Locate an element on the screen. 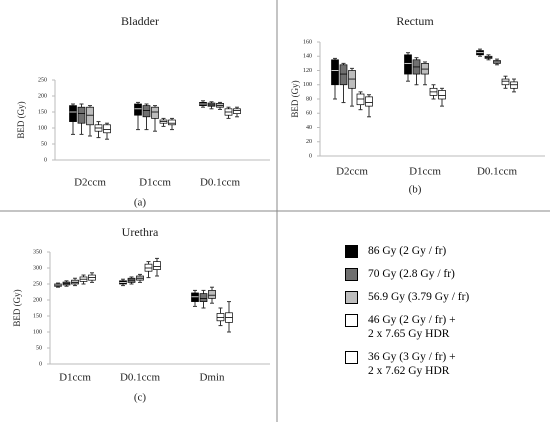 The height and width of the screenshot is (422, 550). legend-item: 70 Gy (2.8 Gy / fr) is located at coordinates (445, 274).